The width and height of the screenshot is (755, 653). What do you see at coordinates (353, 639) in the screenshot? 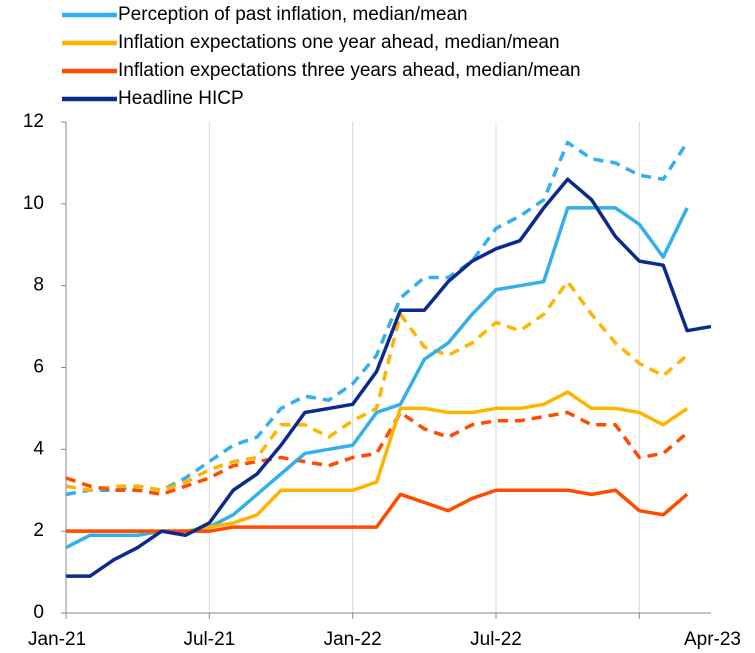
I see `x-tick-label: Jan-22` at bounding box center [353, 639].